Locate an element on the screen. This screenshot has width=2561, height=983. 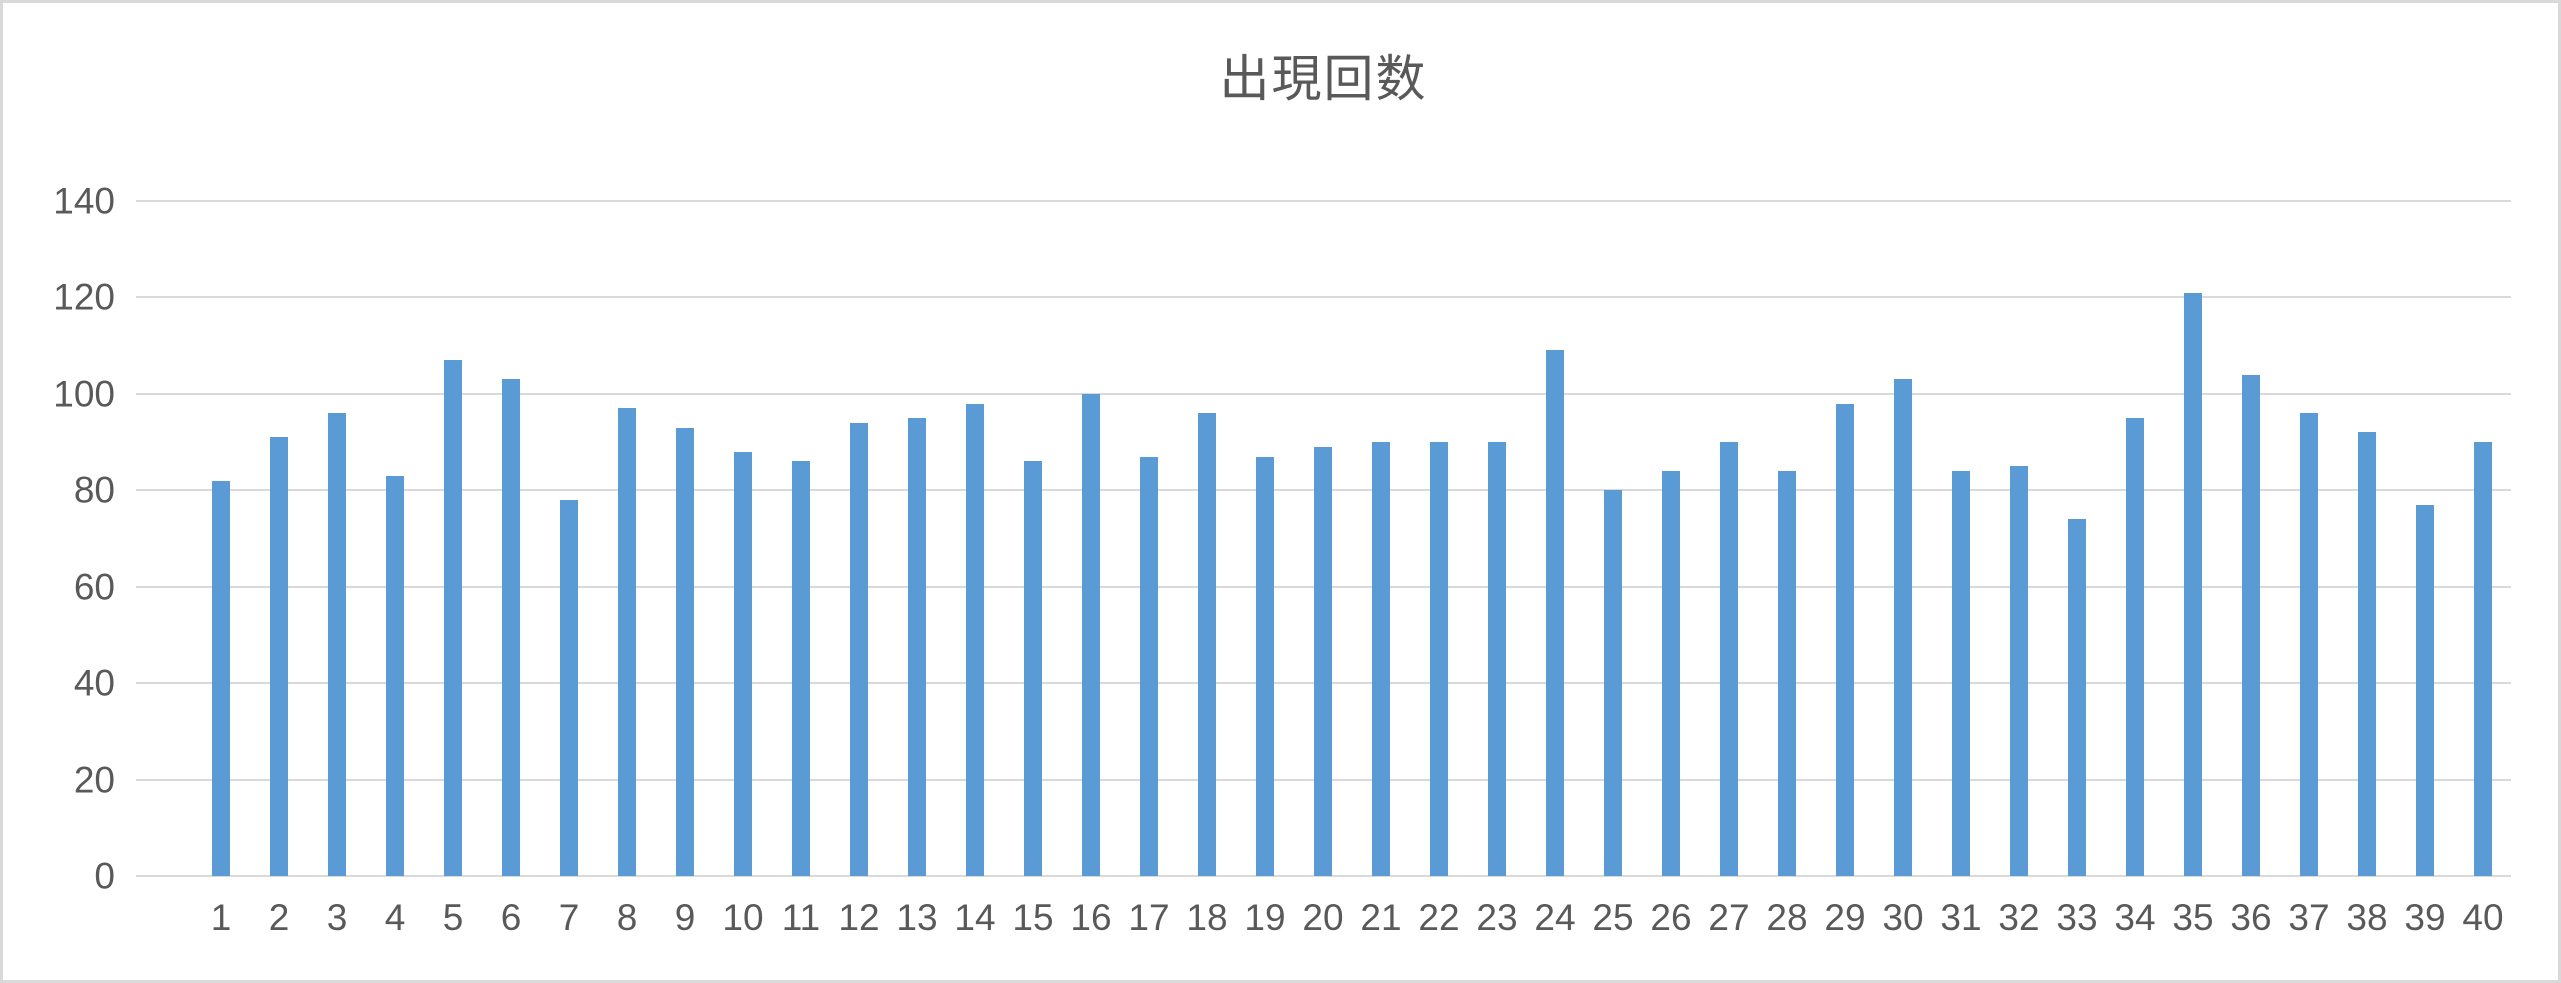
x-tick-label: 11 is located at coordinates (801, 917).